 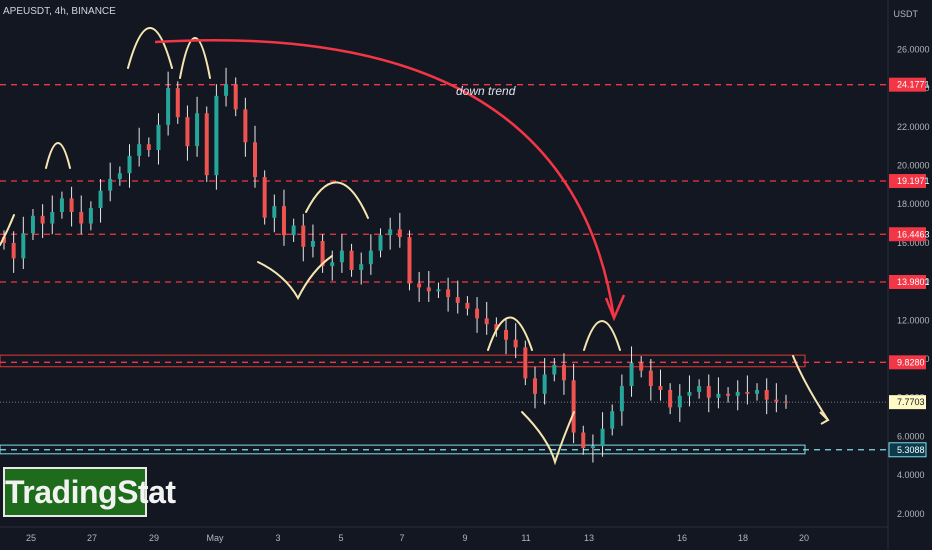 What do you see at coordinates (92, 538) in the screenshot?
I see `x-tick-label: 27` at bounding box center [92, 538].